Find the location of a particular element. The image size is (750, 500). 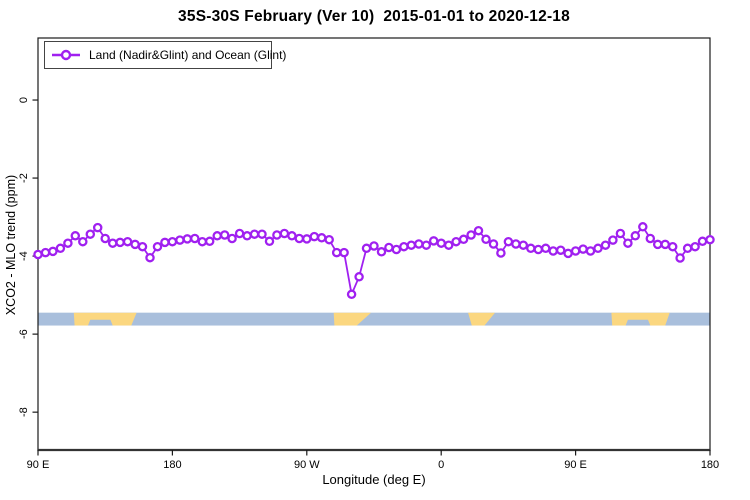

legend-label: Land (Nadir&Glint) and Ocean (Glint) is located at coordinates (188, 55).